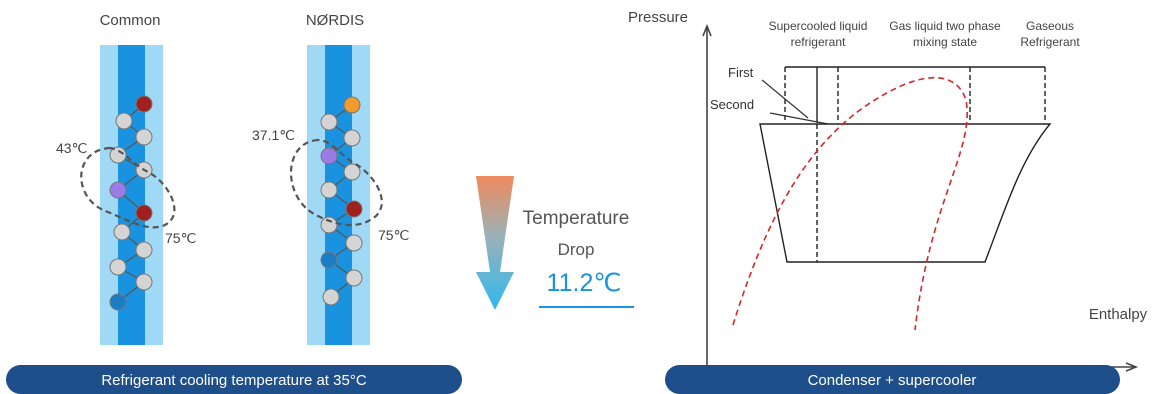  What do you see at coordinates (818, 42) in the screenshot?
I see `region-subcooled-line2: refrigerant` at bounding box center [818, 42].